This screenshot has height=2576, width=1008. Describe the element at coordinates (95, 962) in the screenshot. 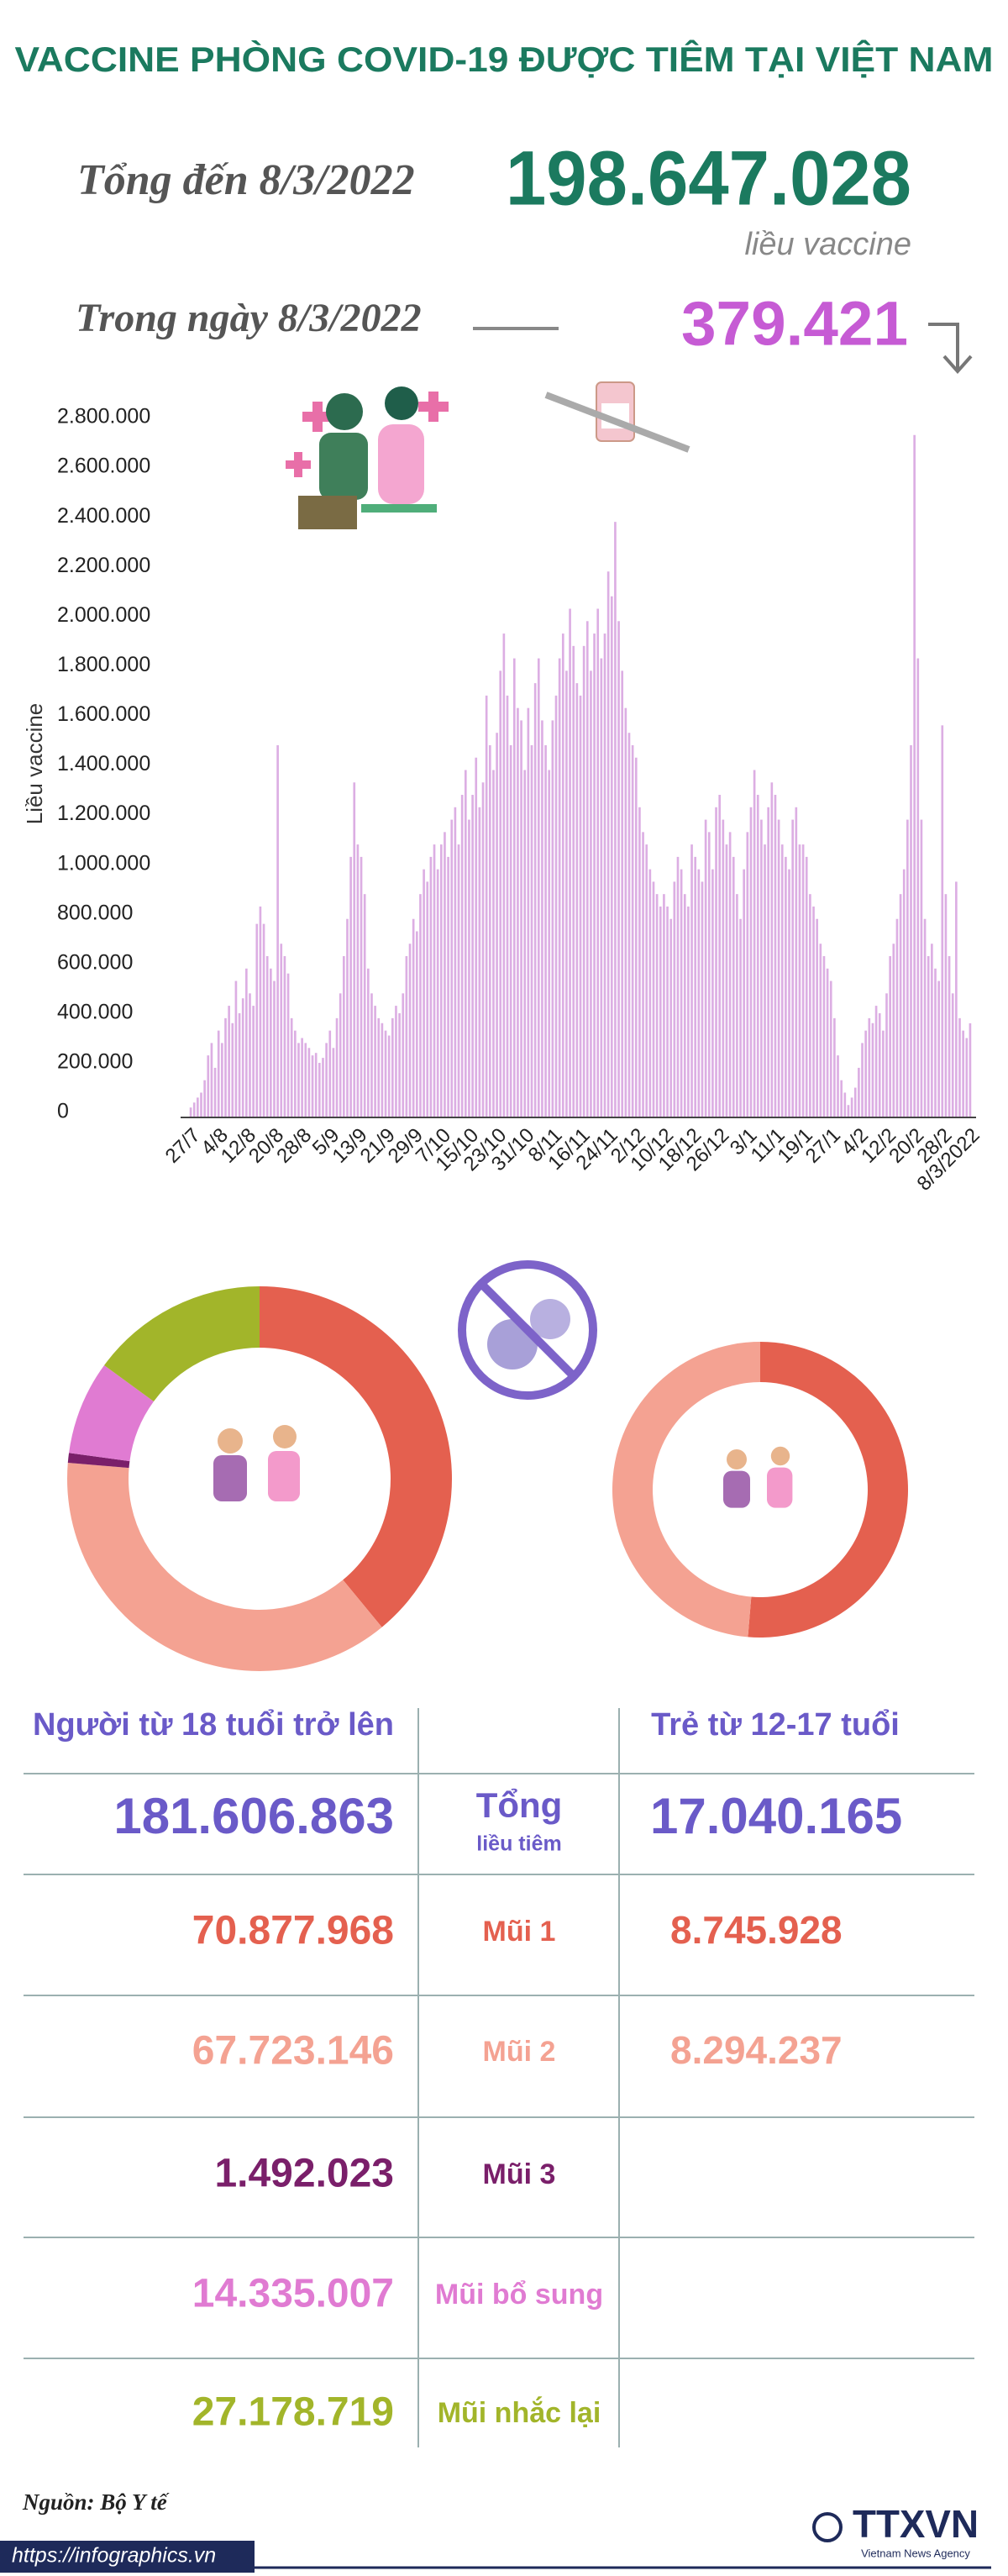

I see `y-tick-label: 600.000` at that location.